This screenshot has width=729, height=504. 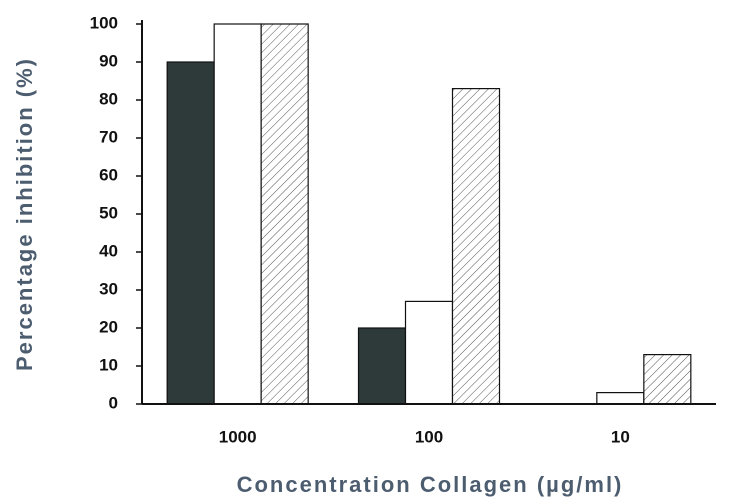 I want to click on y-tick-label: 10, so click(x=108, y=364).